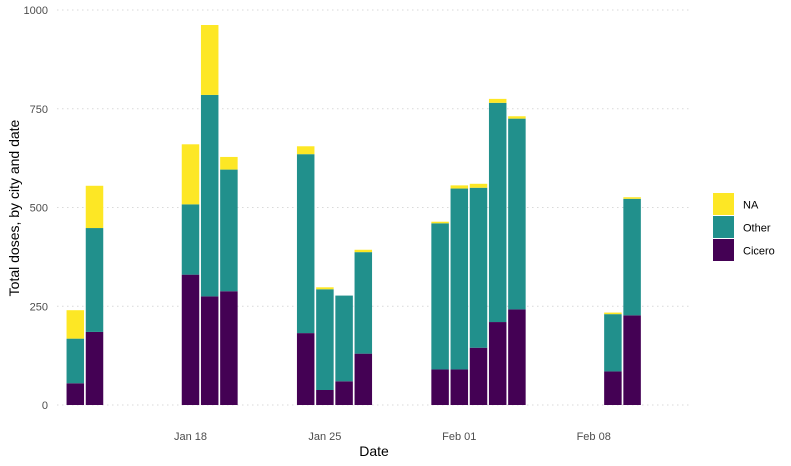 The width and height of the screenshot is (791, 466). What do you see at coordinates (759, 252) in the screenshot?
I see `legend-label: Cicero` at bounding box center [759, 252].